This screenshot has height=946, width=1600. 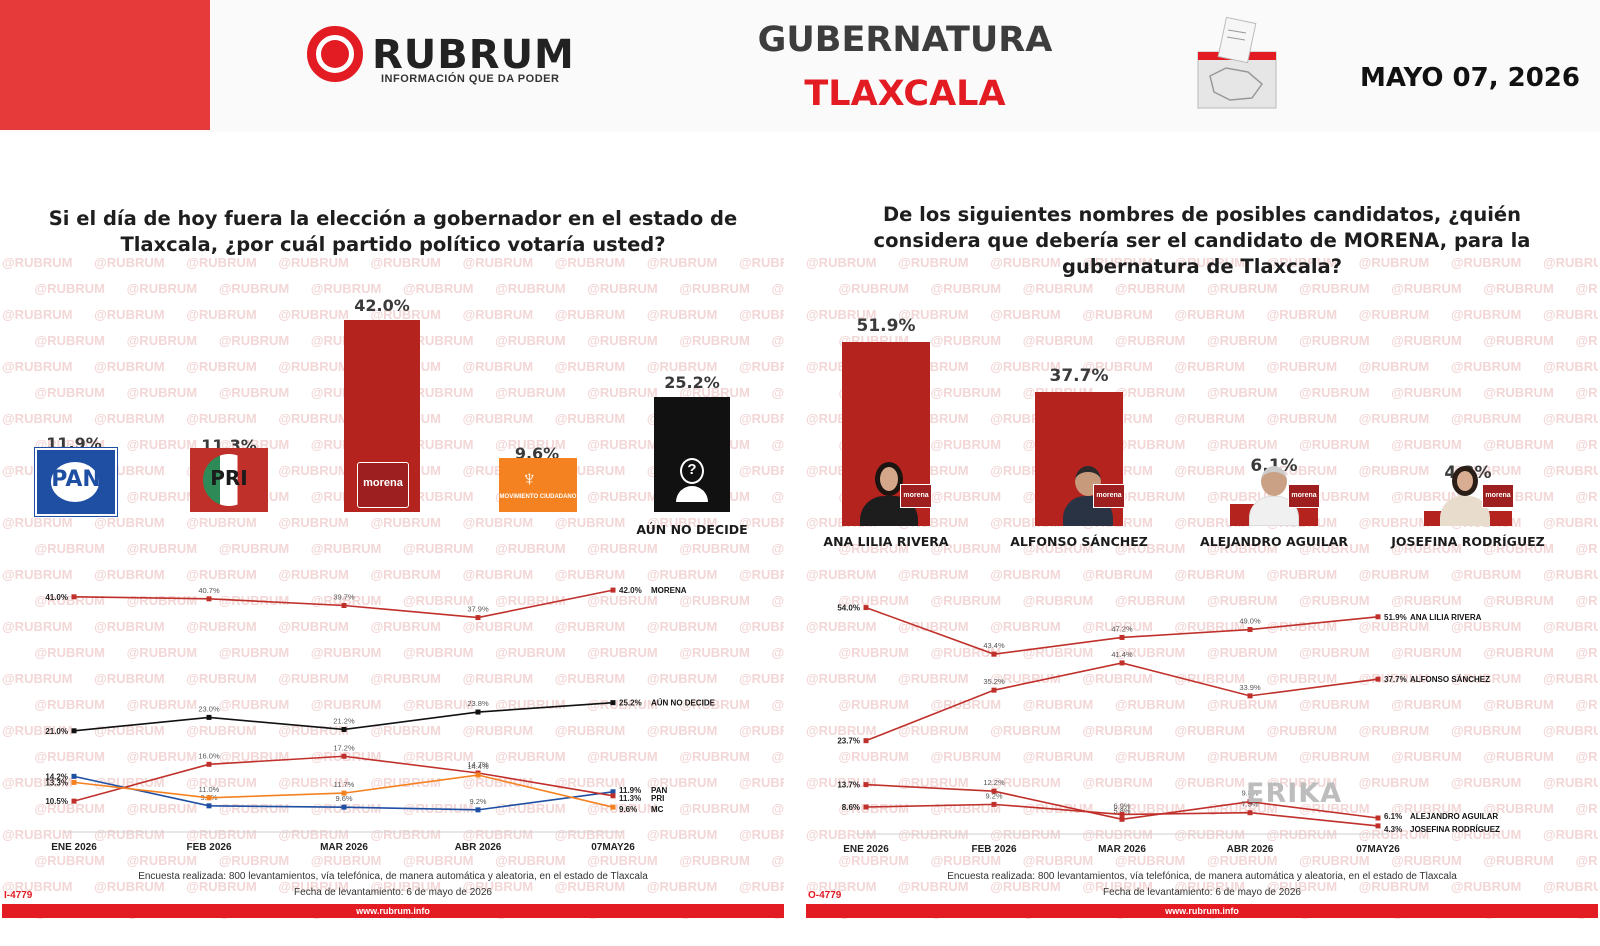 I want to click on point-value-pri: 14.7%, so click(x=478, y=764).